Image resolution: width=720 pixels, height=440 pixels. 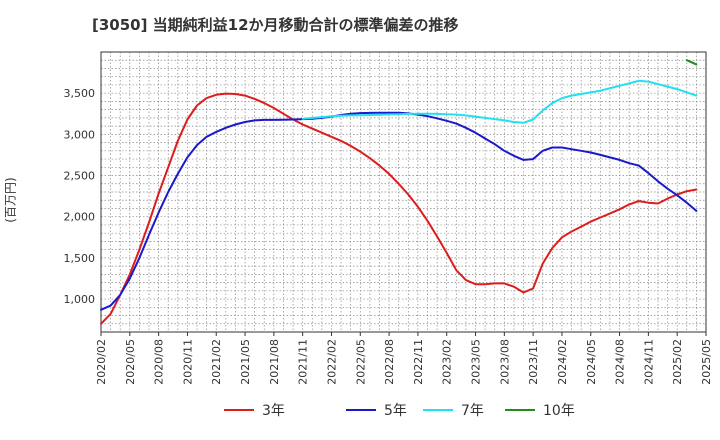 I want to click on legend-label-7年: 7年, so click(x=472, y=411).